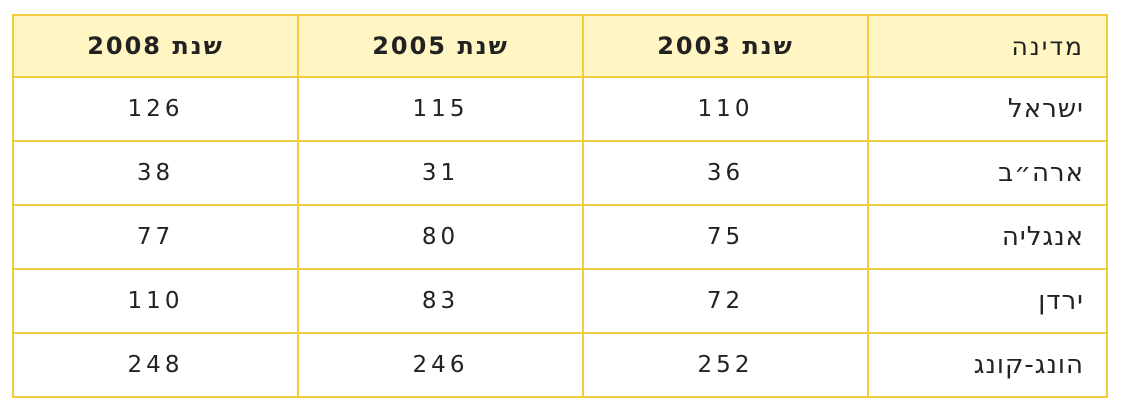  What do you see at coordinates (987, 365) in the screenshot?
I see `country-cell: הונג-קונג` at bounding box center [987, 365].